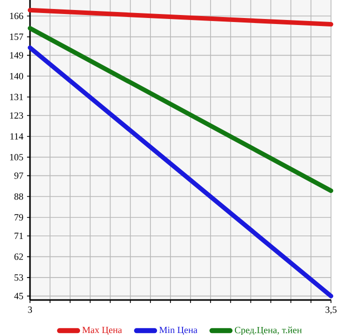  Describe the element at coordinates (331, 310) in the screenshot. I see `x-tick-label: 3,5` at that location.